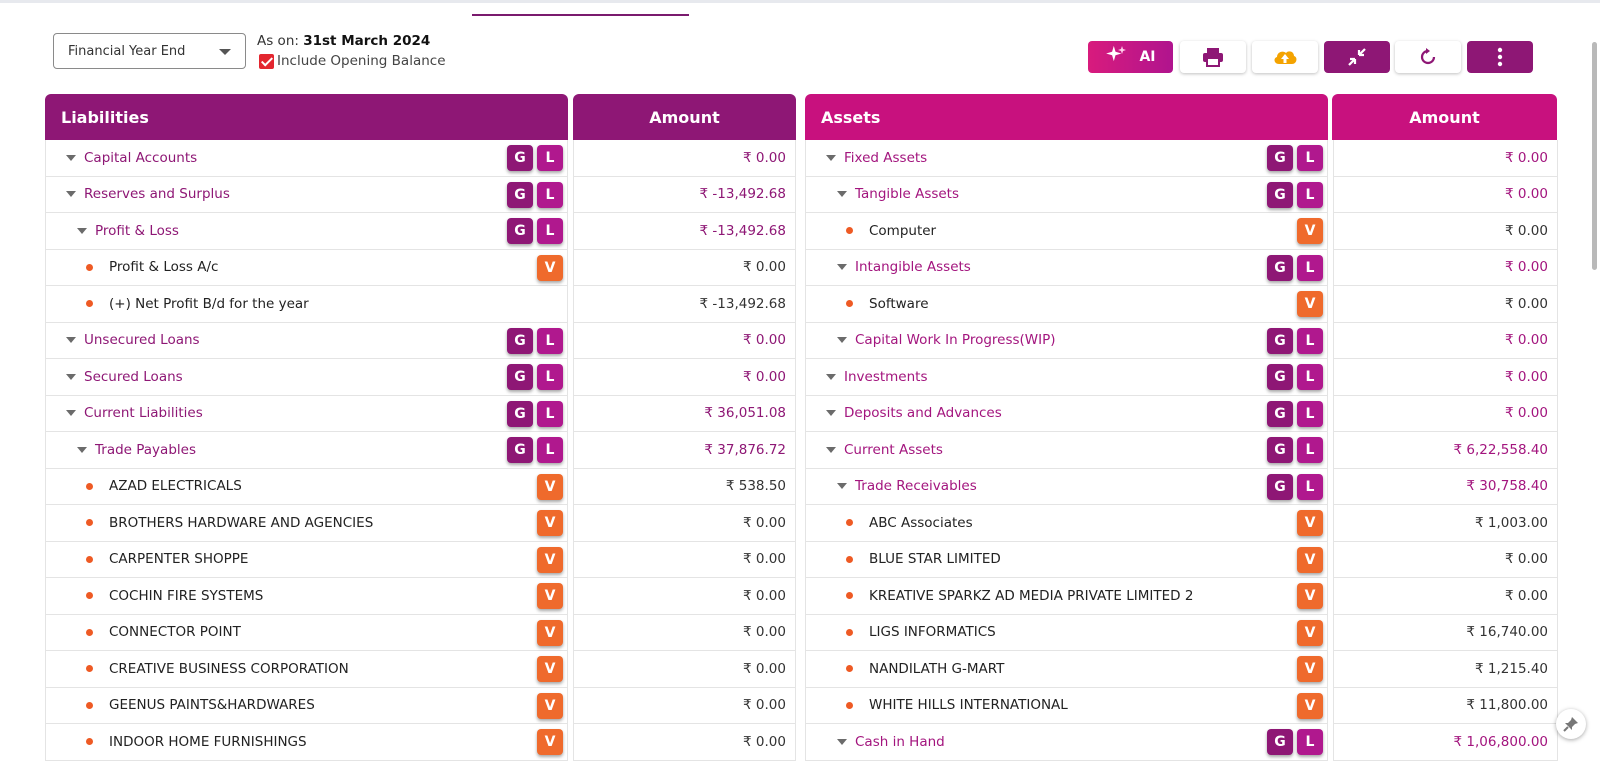  Describe the element at coordinates (1594, 156) in the screenshot. I see `page-scrollbar` at that location.